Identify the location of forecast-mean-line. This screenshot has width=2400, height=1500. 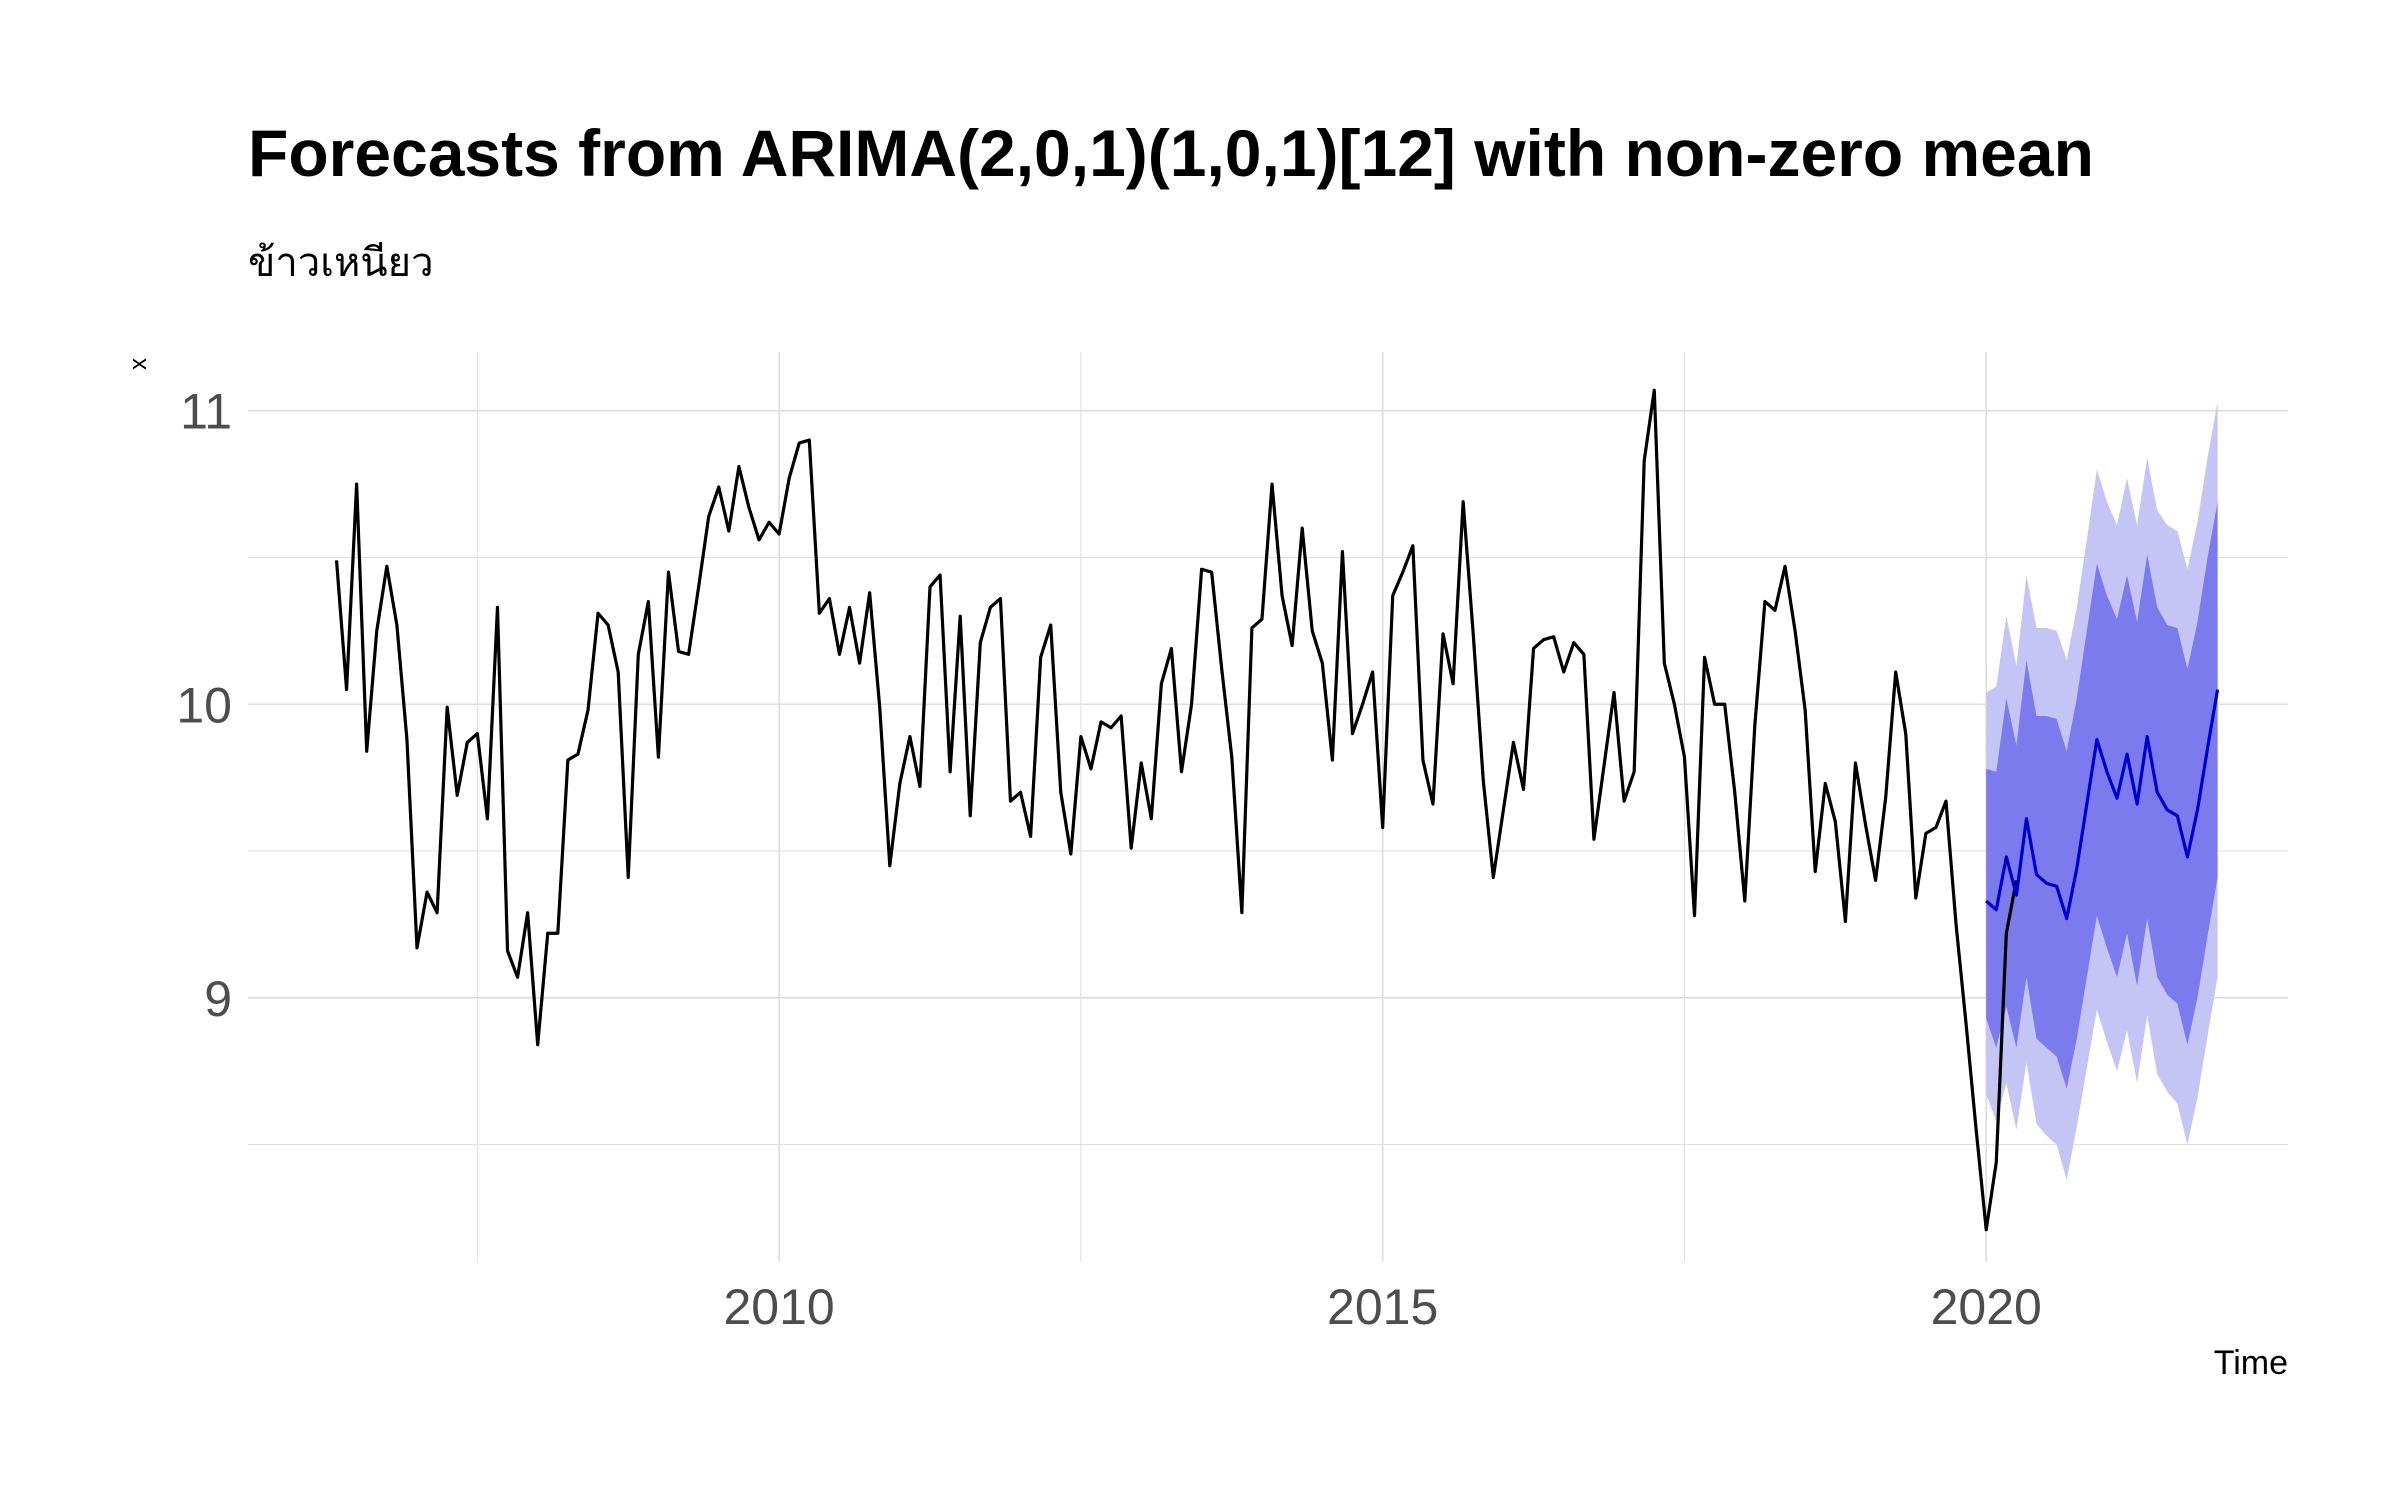
(2102, 805).